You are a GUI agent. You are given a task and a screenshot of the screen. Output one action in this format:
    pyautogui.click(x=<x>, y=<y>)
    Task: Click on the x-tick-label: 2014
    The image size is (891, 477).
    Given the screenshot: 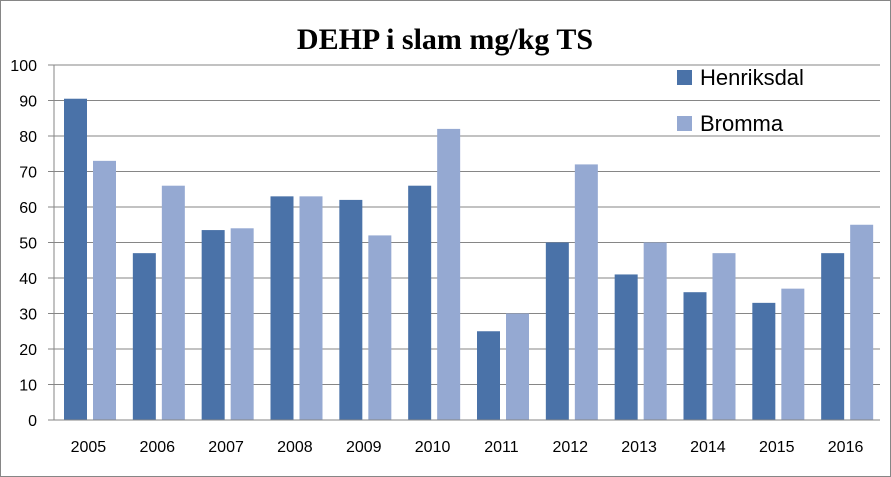 What is the action you would take?
    pyautogui.click(x=708, y=447)
    